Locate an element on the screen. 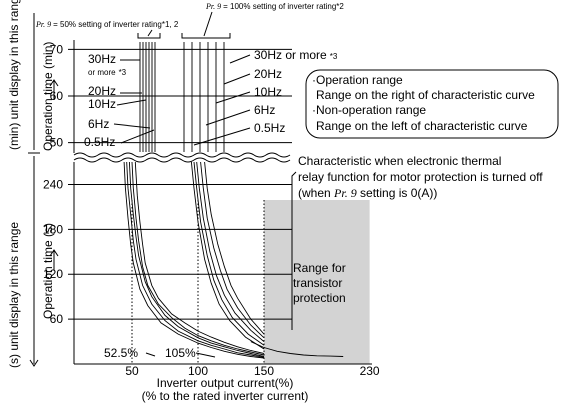  outer-arrow is located at coordinates (34, 363).